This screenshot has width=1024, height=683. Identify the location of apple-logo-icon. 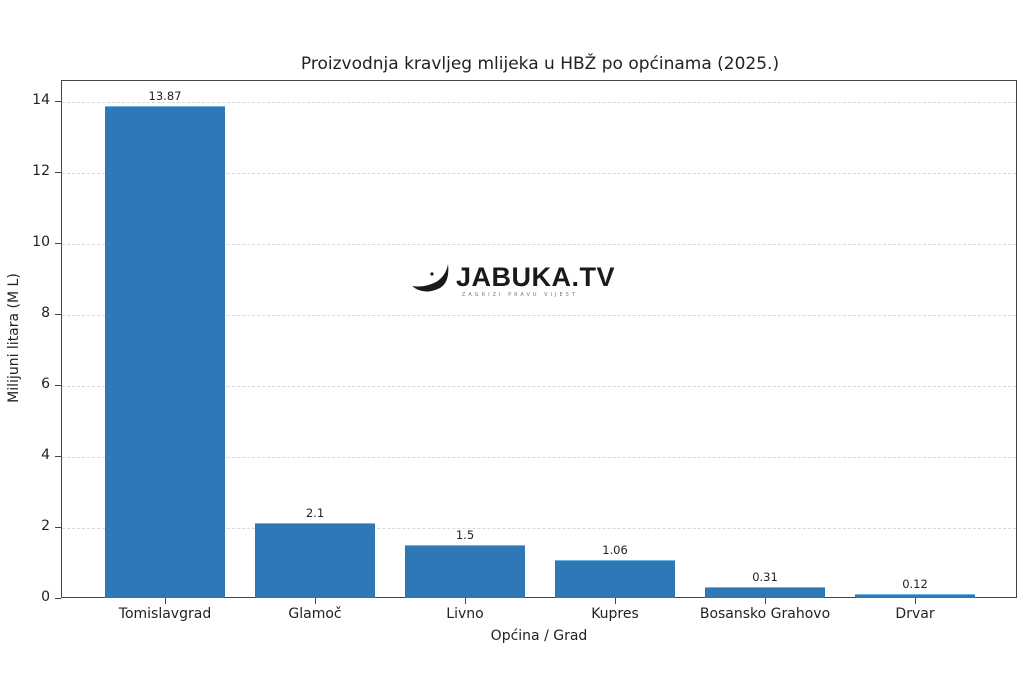
(430, 278).